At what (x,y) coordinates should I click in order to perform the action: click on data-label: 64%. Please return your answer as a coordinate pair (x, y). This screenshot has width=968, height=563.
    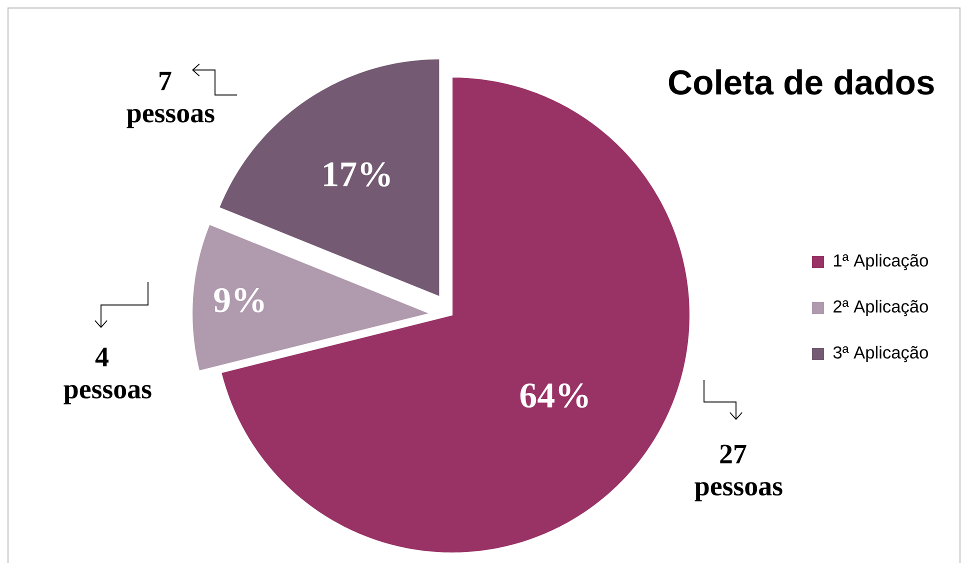
    Looking at the image, I should click on (554, 395).